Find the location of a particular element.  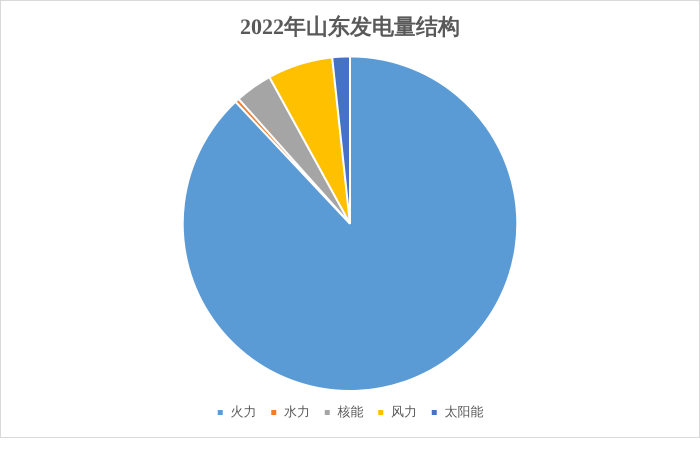

legend-label: 风力 is located at coordinates (403, 412).